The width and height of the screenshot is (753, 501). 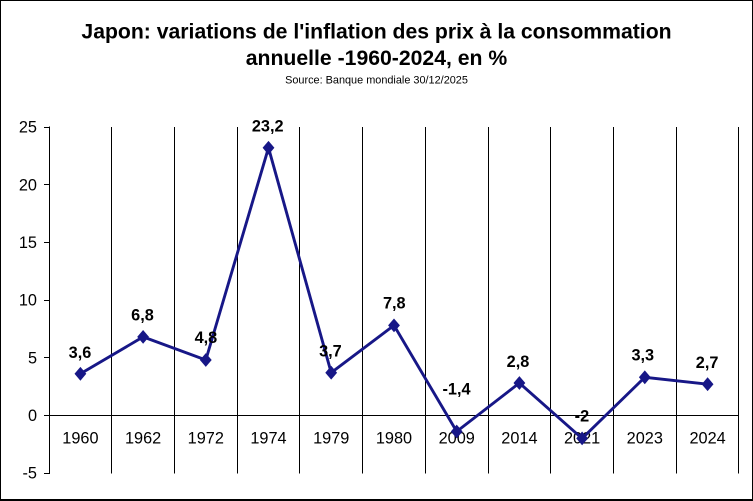 I want to click on svg-text: 2014, so click(x=519, y=439).